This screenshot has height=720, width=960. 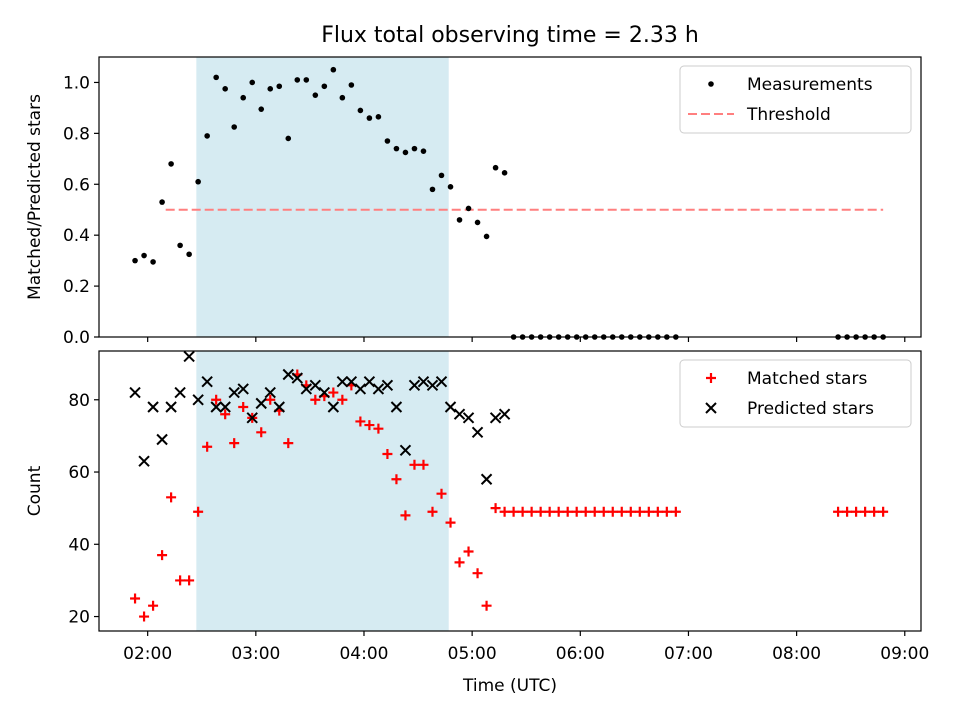 What do you see at coordinates (788, 115) in the screenshot?
I see `legend-label: Threshold` at bounding box center [788, 115].